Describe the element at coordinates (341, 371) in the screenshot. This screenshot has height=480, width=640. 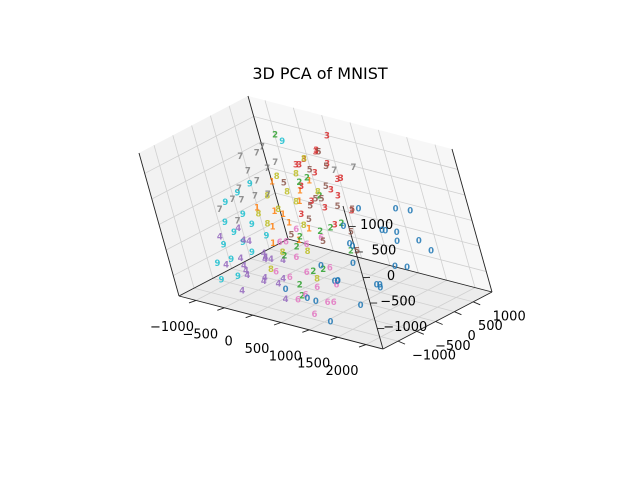
I see `x-tick-label: 2000` at that location.